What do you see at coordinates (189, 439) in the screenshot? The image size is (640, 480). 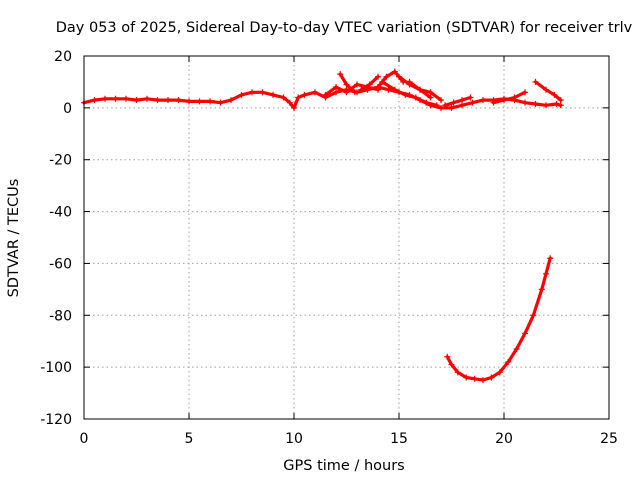 I see `x-tick-label: 5` at bounding box center [189, 439].